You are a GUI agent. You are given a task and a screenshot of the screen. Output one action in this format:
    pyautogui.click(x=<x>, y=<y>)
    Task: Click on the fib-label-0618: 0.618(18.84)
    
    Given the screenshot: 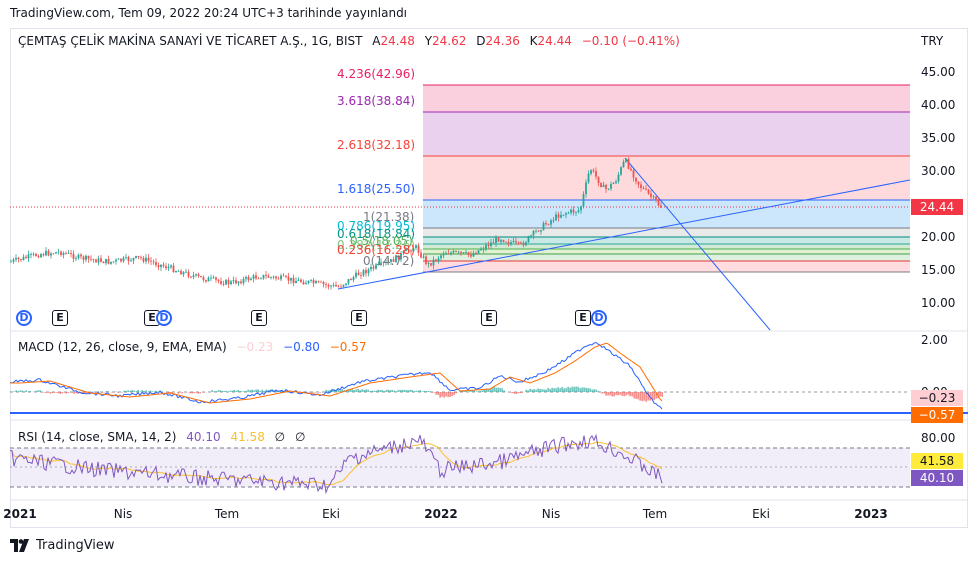 What is the action you would take?
    pyautogui.click(x=376, y=234)
    